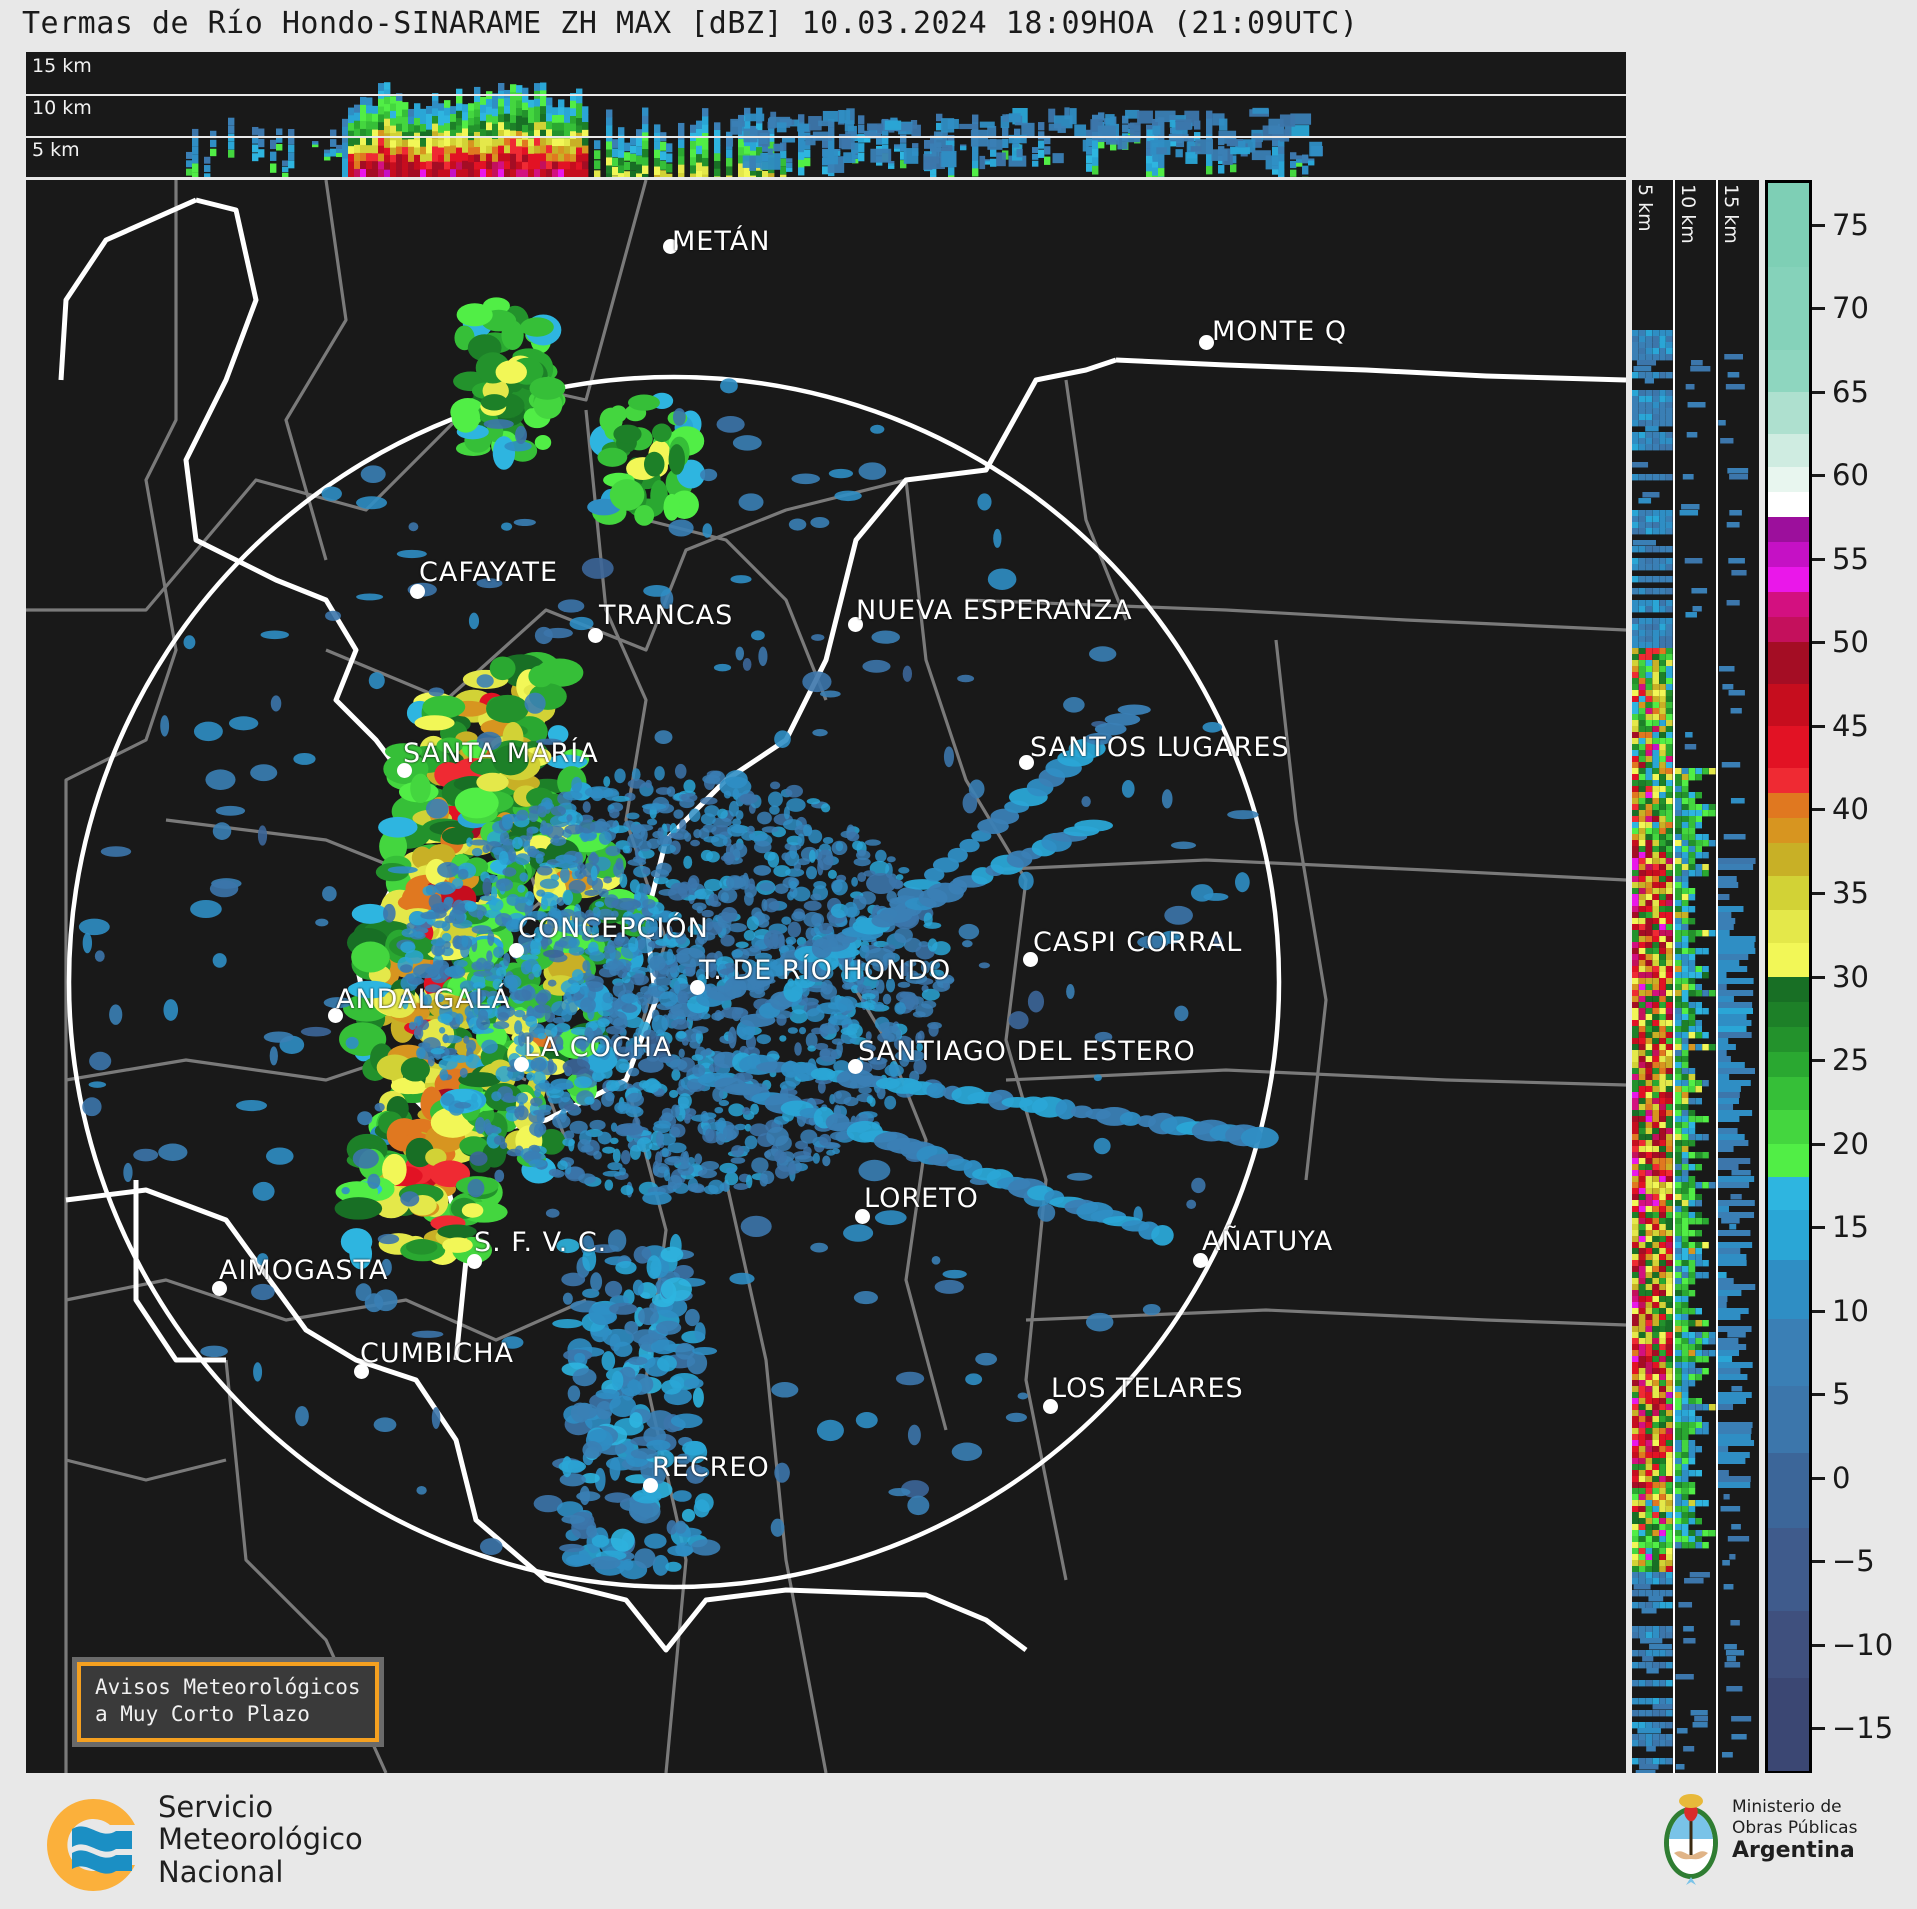 Image resolution: width=1917 pixels, height=1909 pixels. Describe the element at coordinates (1850, 892) in the screenshot. I see `colorbar-tick-label: 35` at that location.